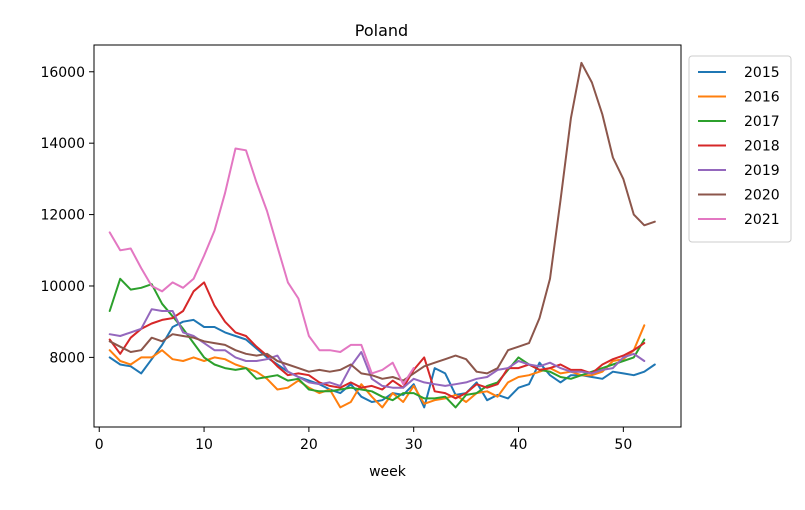 This screenshot has height=510, width=805. Describe the element at coordinates (309, 445) in the screenshot. I see `x-tick-label: 20` at that location.